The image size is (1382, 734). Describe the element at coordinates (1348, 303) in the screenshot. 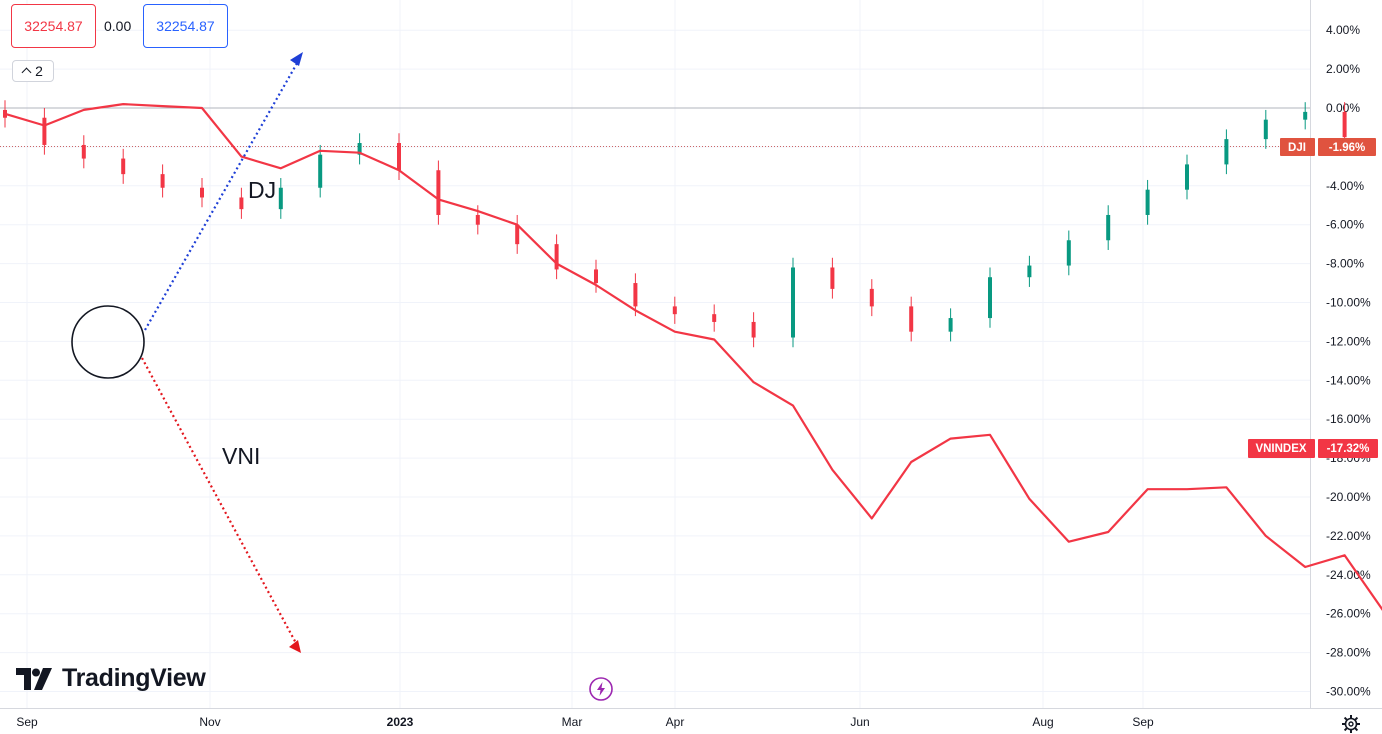

I see `y-tick-label: -10.00%` at that location.